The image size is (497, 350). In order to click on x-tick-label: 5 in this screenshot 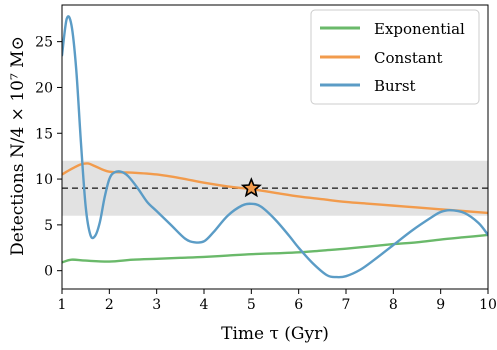, I will do `click(251, 305)`.